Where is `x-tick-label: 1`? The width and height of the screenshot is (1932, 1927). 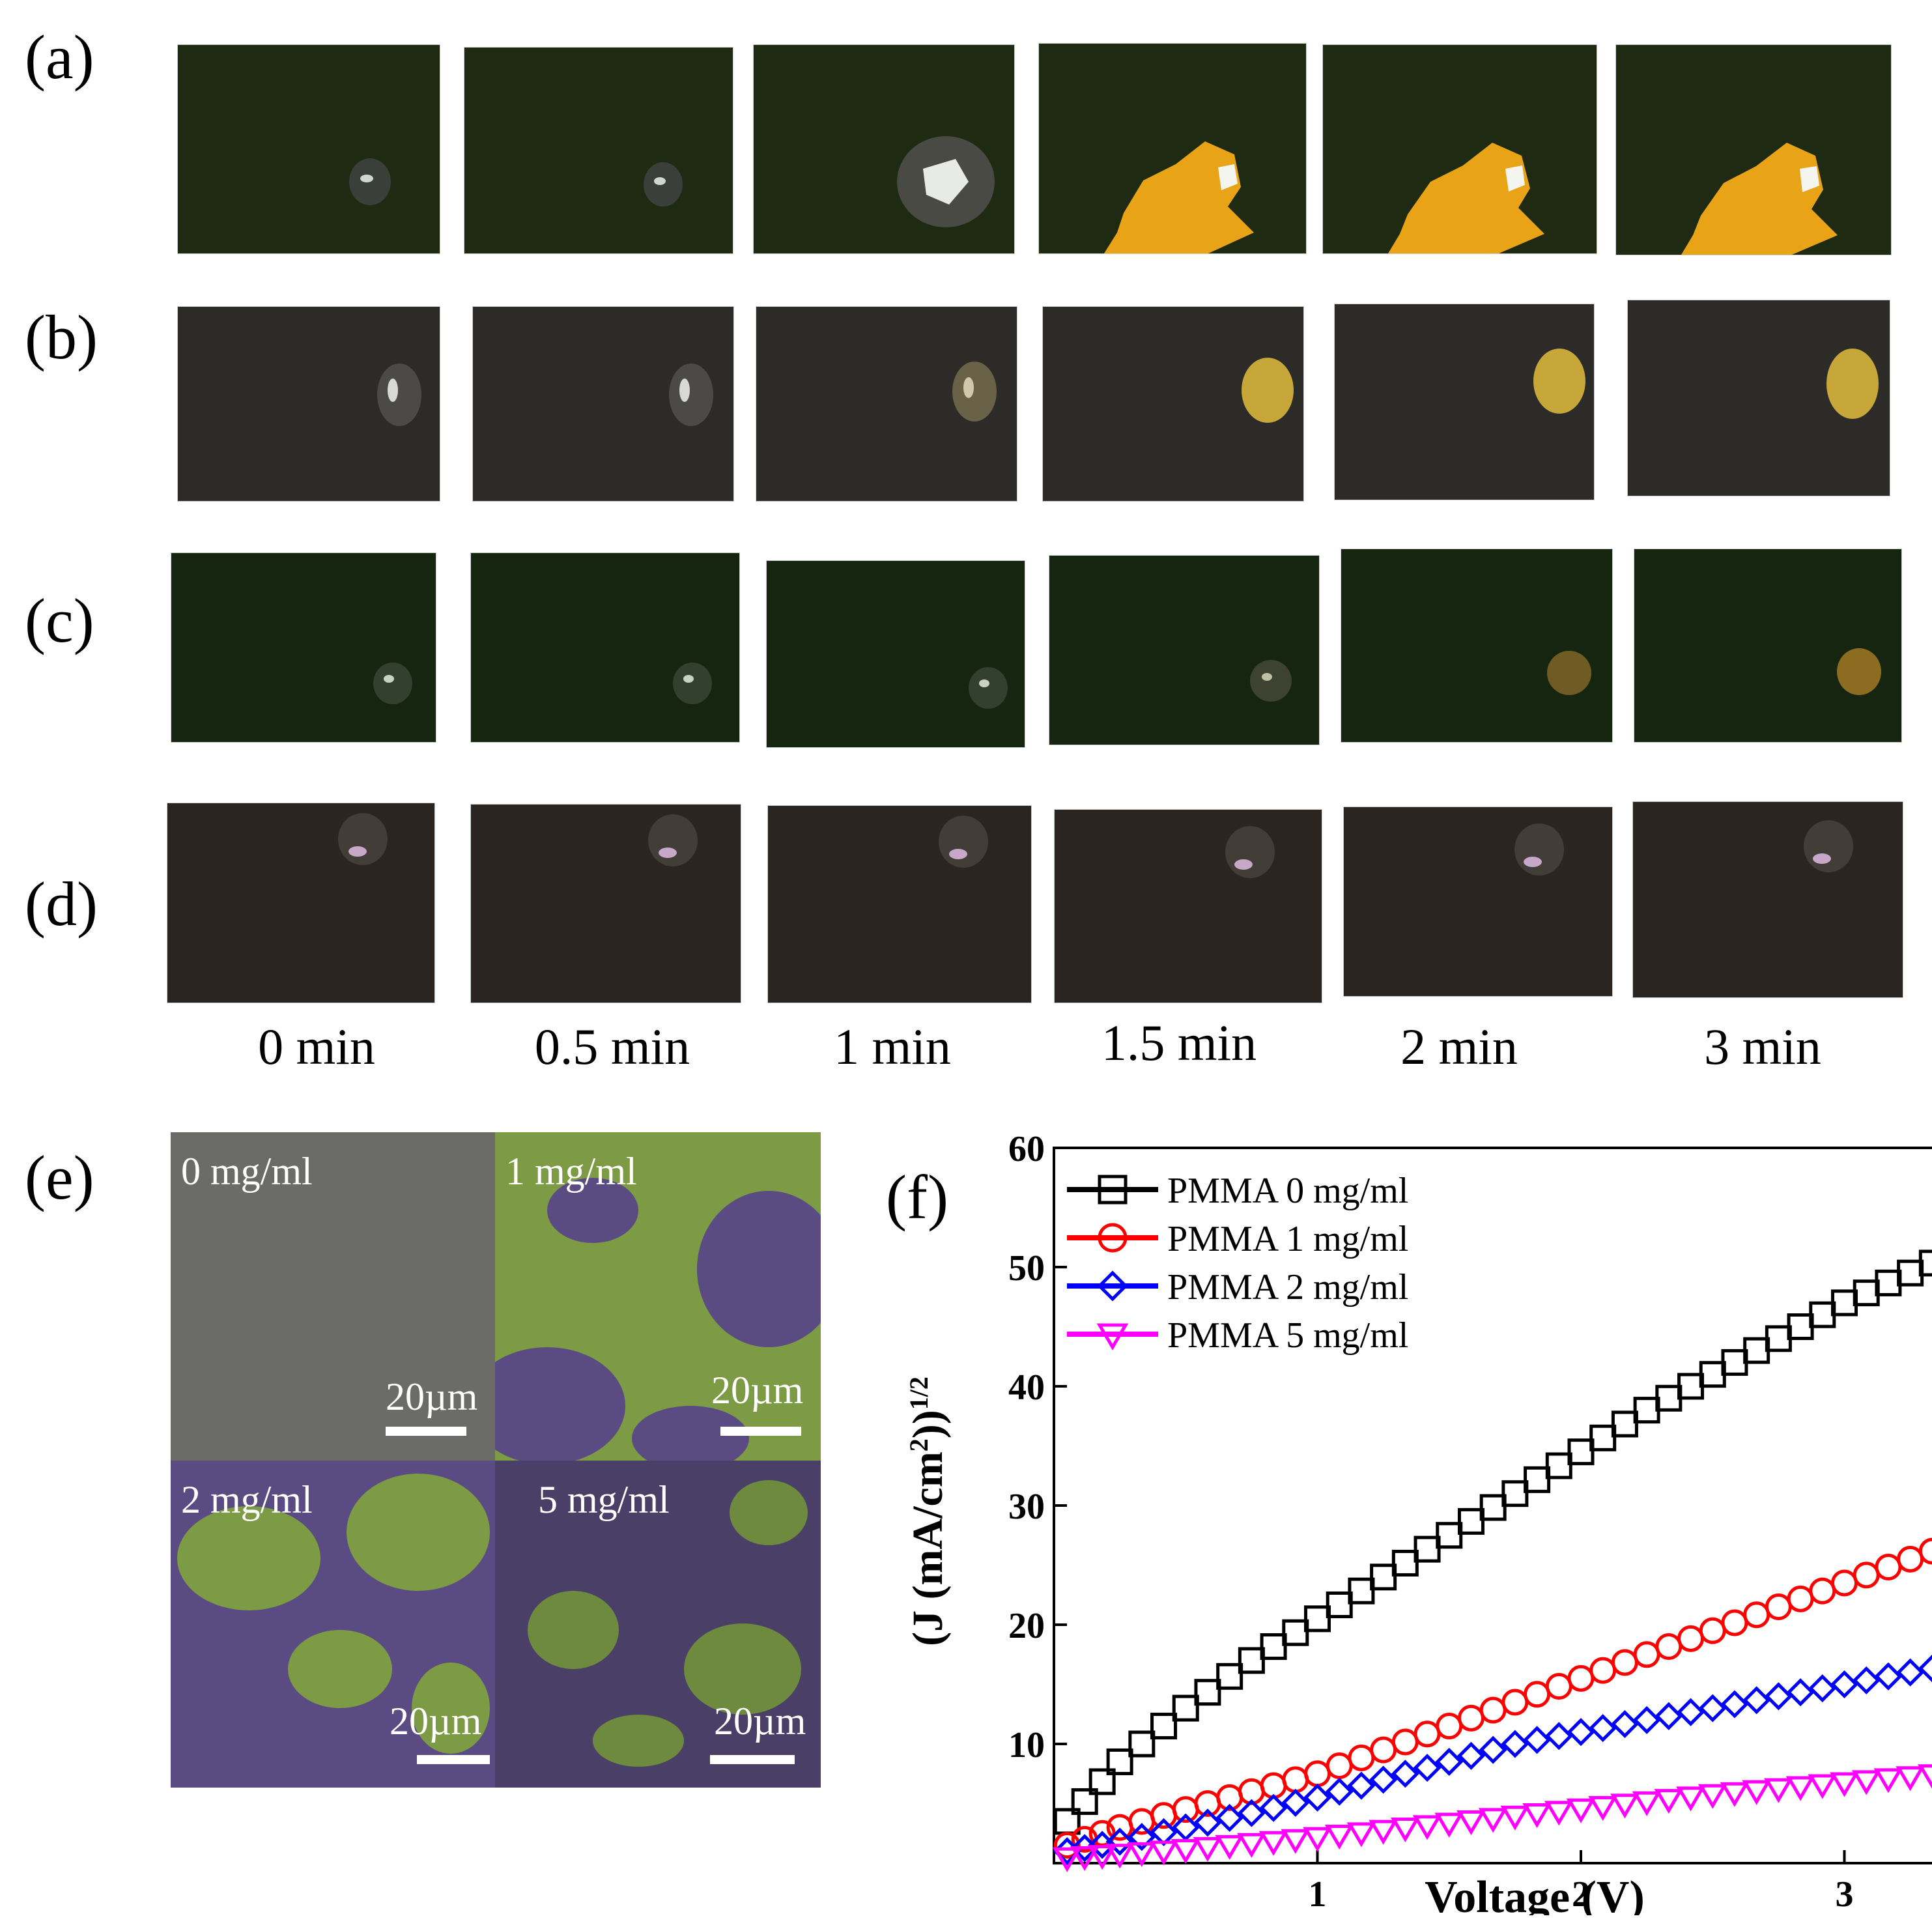 x-tick-label: 1 is located at coordinates (1318, 1895).